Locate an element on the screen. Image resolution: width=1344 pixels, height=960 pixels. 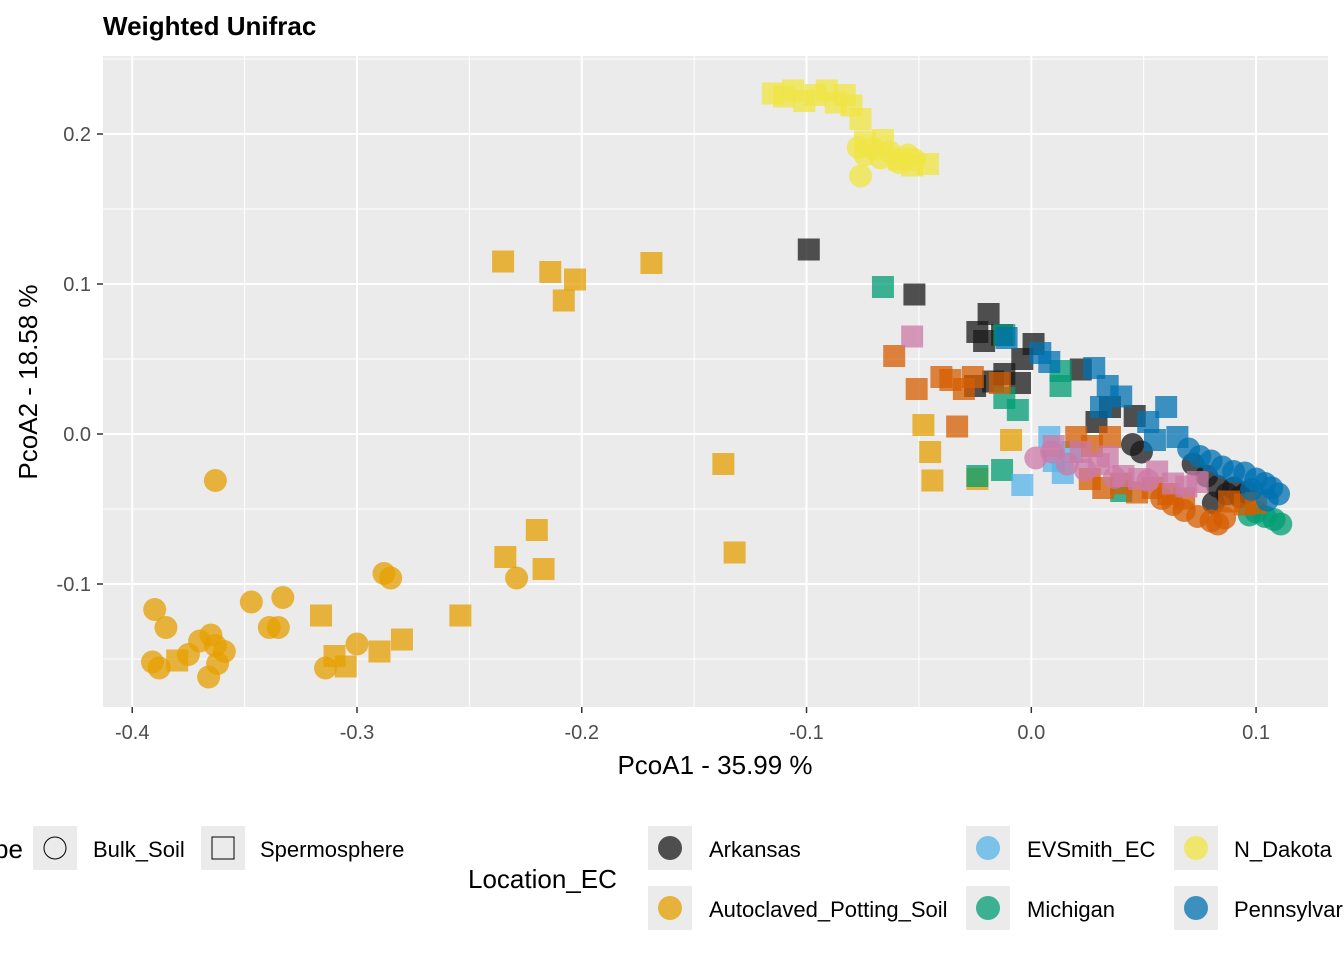
legend-label-spermosphere: Spermosphere is located at coordinates (332, 849).